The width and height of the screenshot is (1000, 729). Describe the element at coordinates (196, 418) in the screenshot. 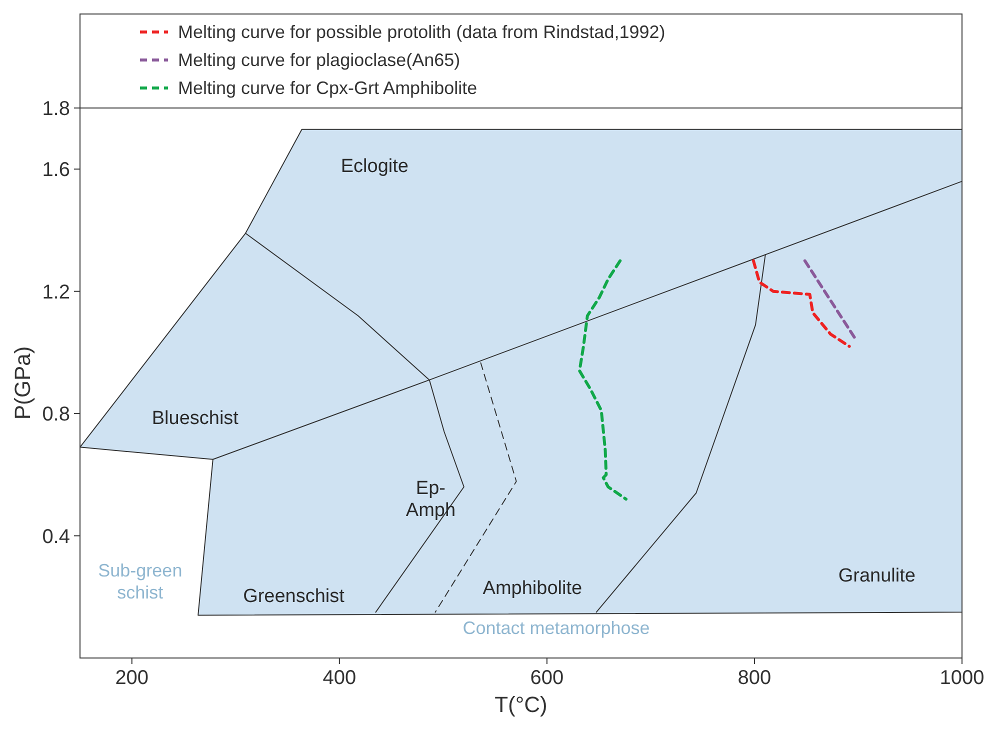

I see `annotation: Blueschist` at that location.